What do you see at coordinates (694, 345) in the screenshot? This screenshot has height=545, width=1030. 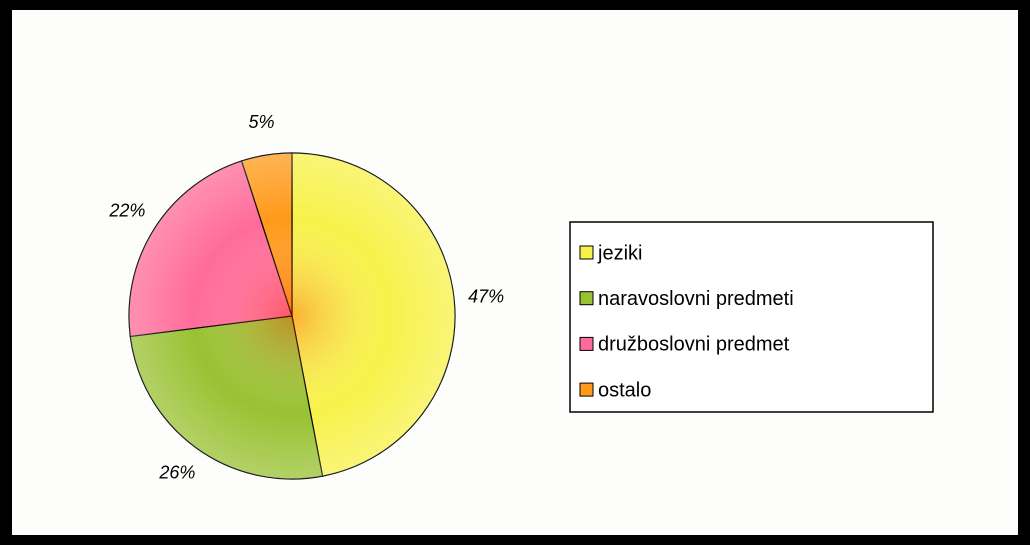 I see `legend-label: družboslovni predmet` at bounding box center [694, 345].